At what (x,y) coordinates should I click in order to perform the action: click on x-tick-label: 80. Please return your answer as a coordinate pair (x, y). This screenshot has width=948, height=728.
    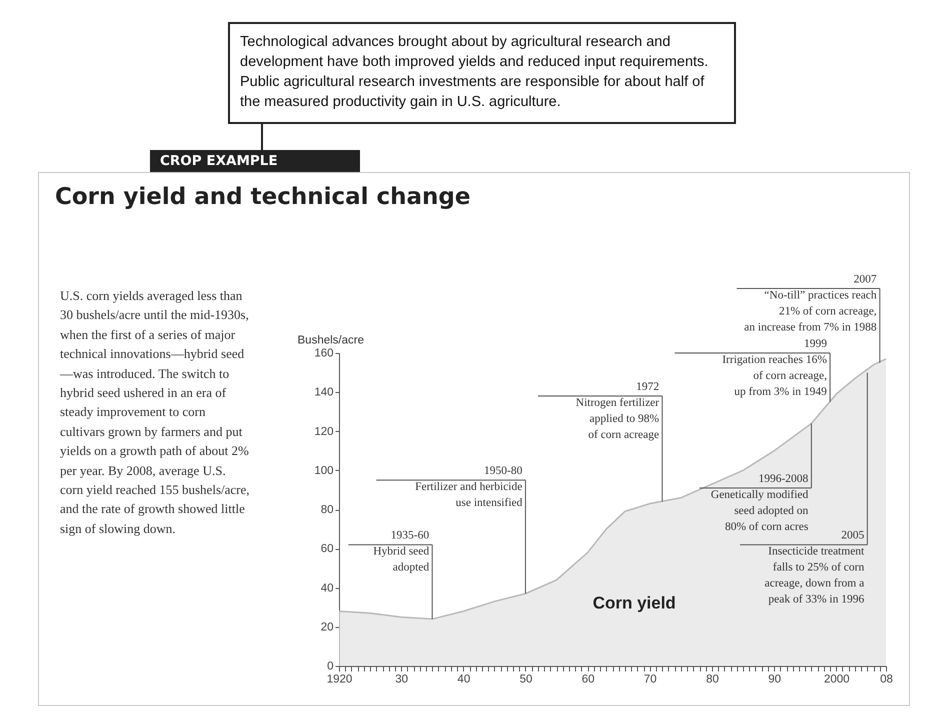
    Looking at the image, I should click on (712, 680).